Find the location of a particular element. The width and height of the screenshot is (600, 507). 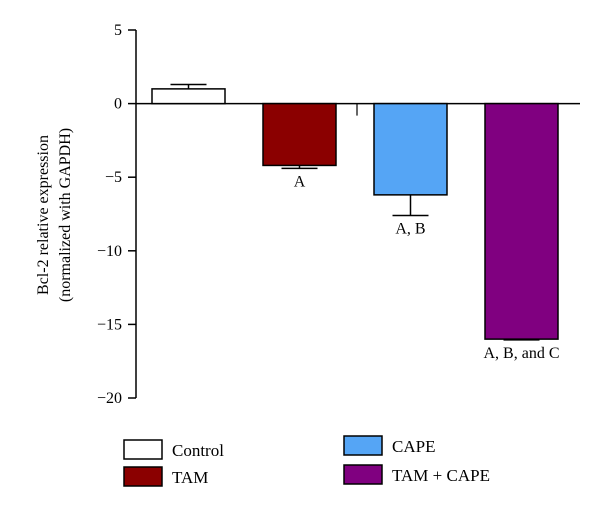

y-tick-label: −5 is located at coordinates (113, 177).